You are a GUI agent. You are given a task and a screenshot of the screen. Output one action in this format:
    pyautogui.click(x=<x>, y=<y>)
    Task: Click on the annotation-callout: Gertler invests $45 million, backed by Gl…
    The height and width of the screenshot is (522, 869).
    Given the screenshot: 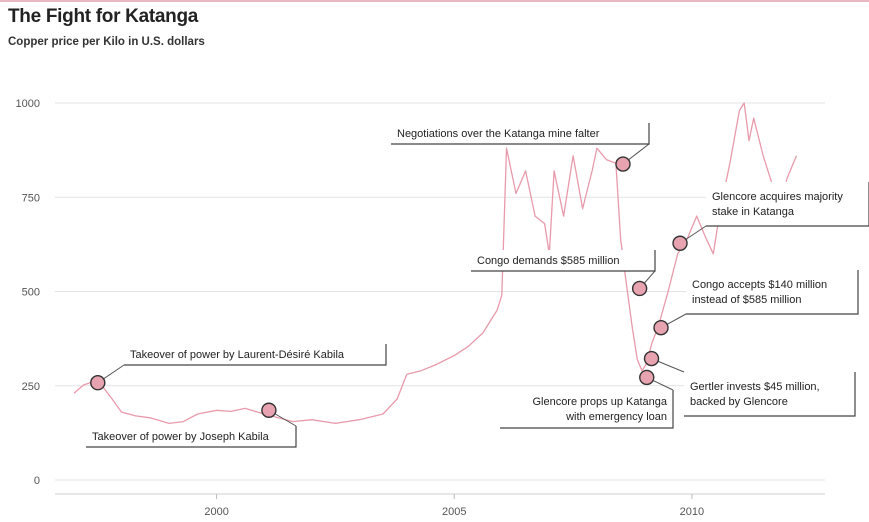 What is the action you would take?
    pyautogui.click(x=770, y=394)
    